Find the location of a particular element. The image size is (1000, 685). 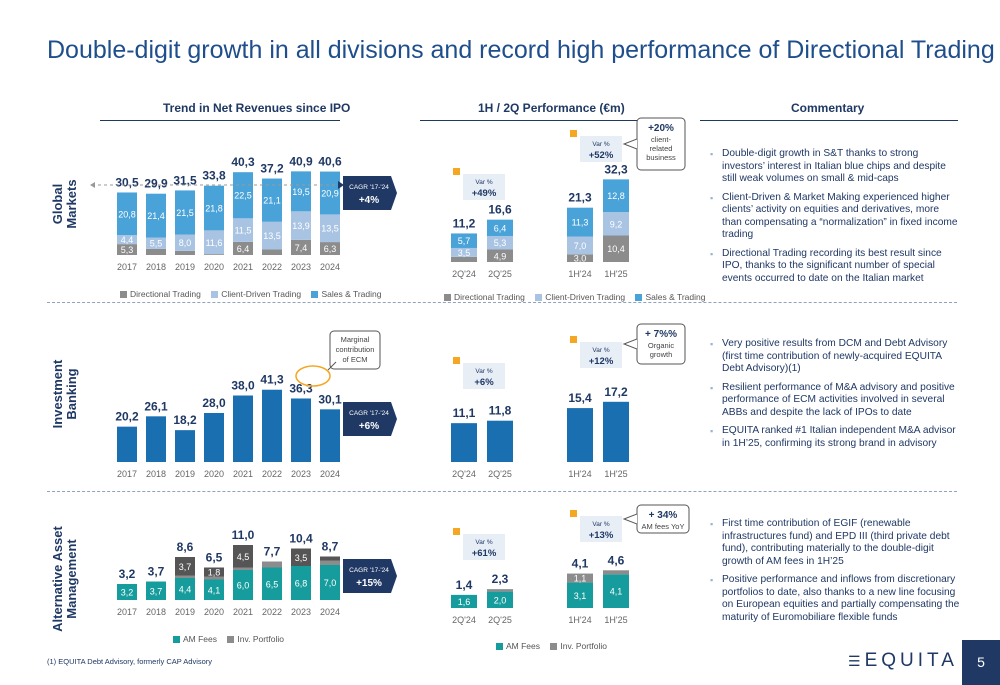

aam_var1-label: Var % is located at coordinates (483, 542).